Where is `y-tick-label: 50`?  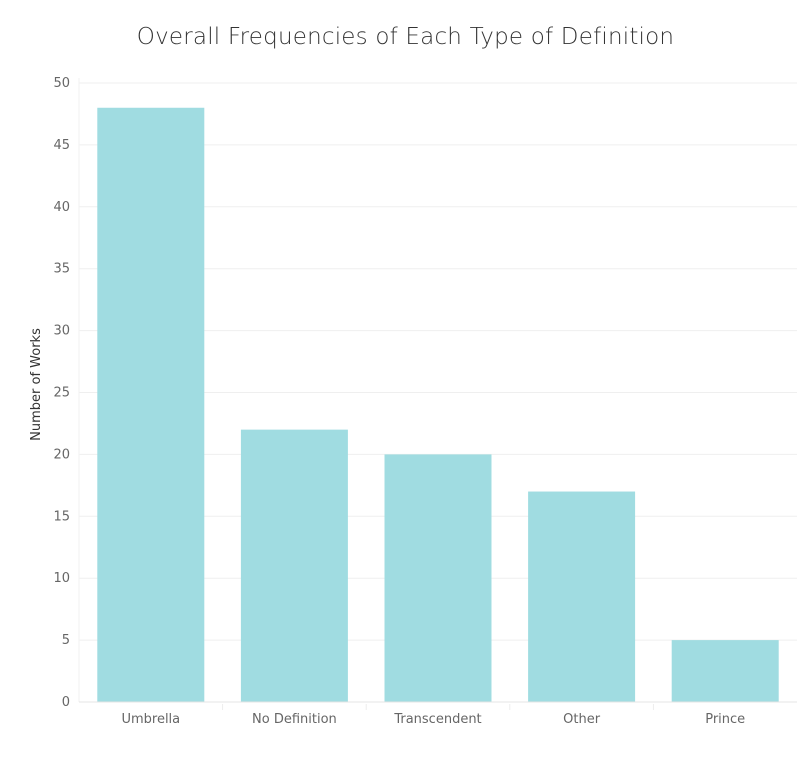
y-tick-label: 50 is located at coordinates (61, 83).